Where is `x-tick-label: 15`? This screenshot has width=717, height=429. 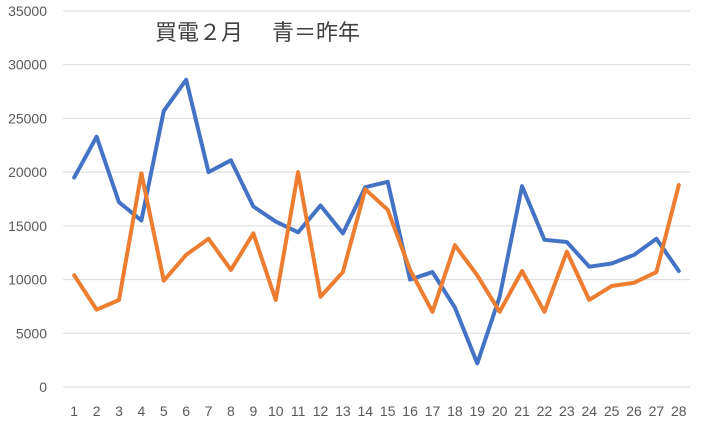 x-tick-label: 15 is located at coordinates (388, 411).